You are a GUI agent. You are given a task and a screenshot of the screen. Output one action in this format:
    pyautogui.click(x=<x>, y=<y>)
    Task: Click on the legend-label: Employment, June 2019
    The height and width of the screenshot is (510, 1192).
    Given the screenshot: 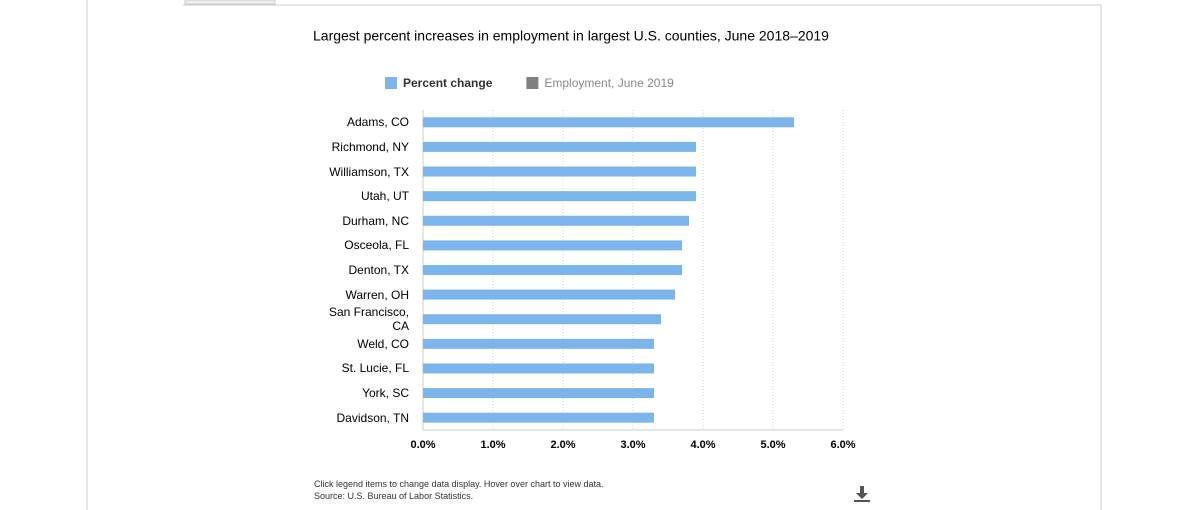 What is the action you would take?
    pyautogui.click(x=609, y=83)
    